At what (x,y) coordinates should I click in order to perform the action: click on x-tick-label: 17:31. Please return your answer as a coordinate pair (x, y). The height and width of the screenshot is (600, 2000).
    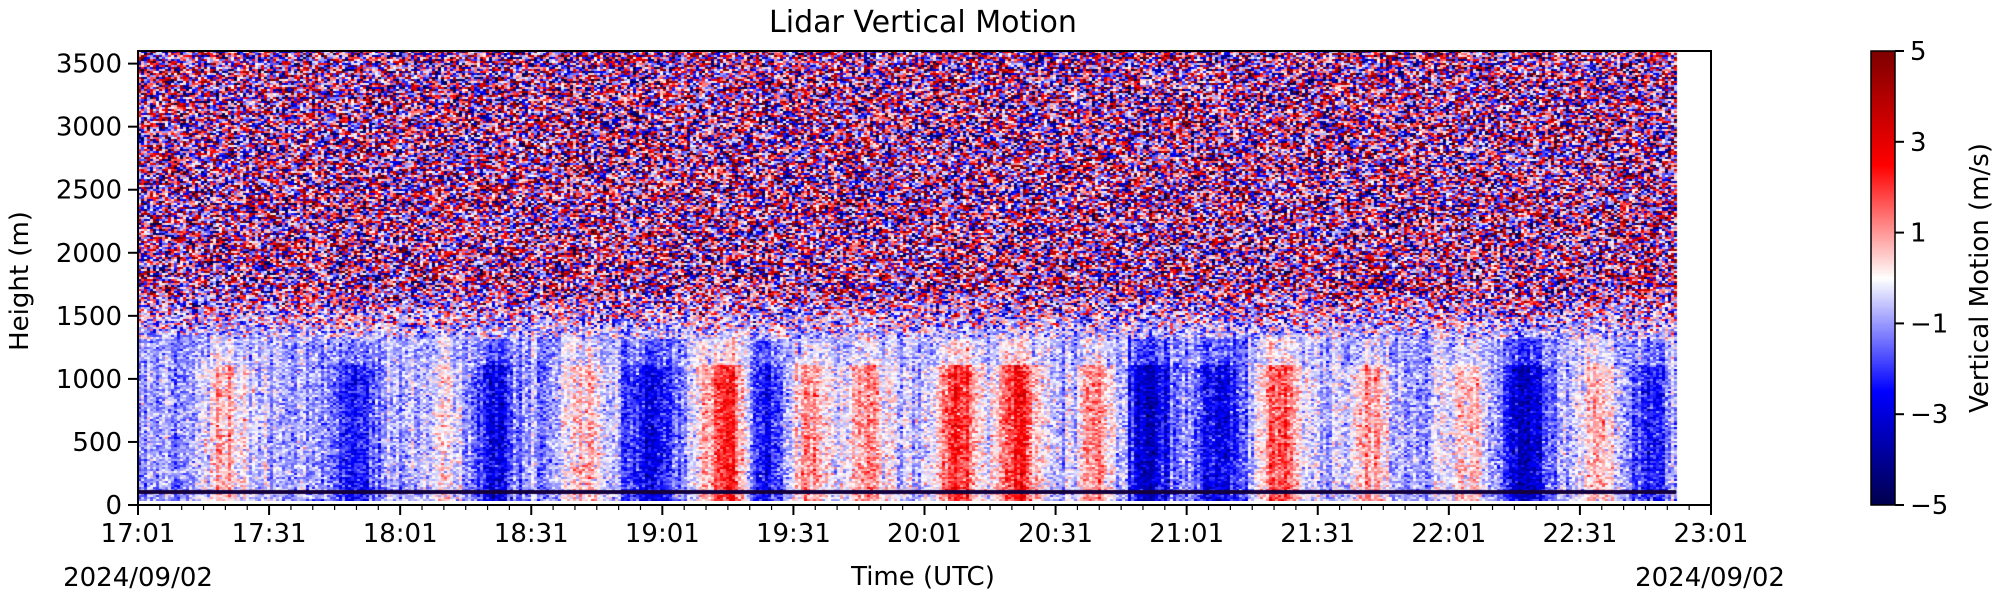
    Looking at the image, I should click on (269, 534).